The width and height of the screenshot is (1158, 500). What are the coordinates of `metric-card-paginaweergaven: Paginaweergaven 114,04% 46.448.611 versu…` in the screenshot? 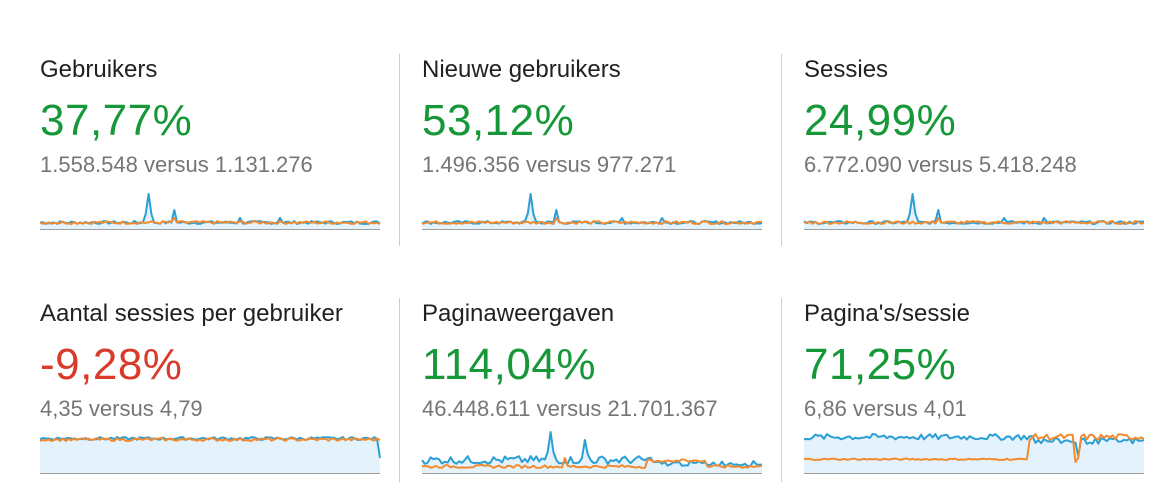 It's located at (592, 400).